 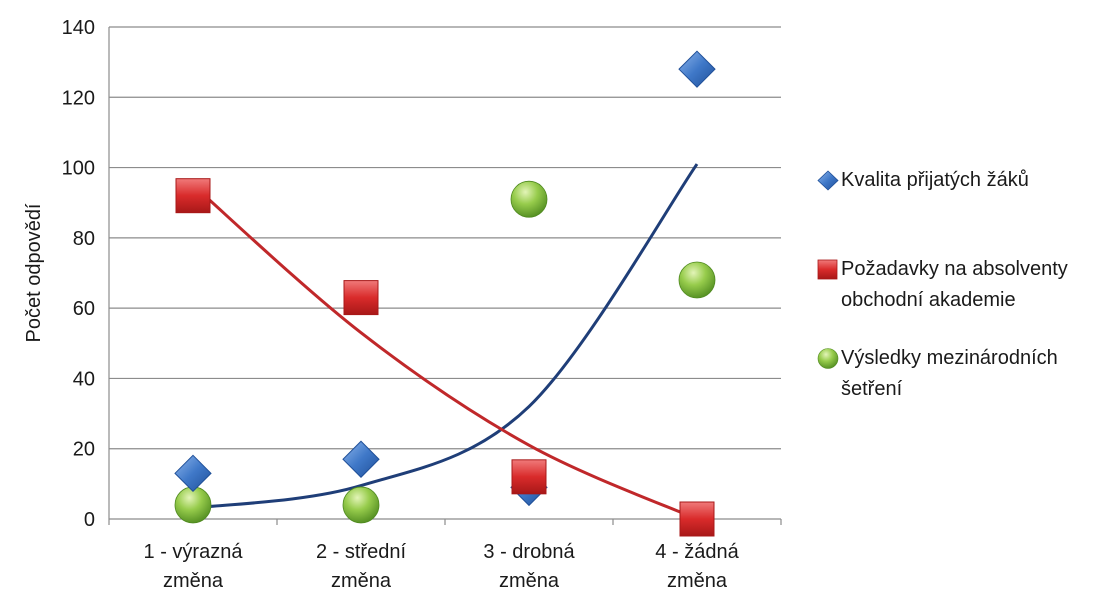 What do you see at coordinates (78, 28) in the screenshot?
I see `y-tick-label: 140` at bounding box center [78, 28].